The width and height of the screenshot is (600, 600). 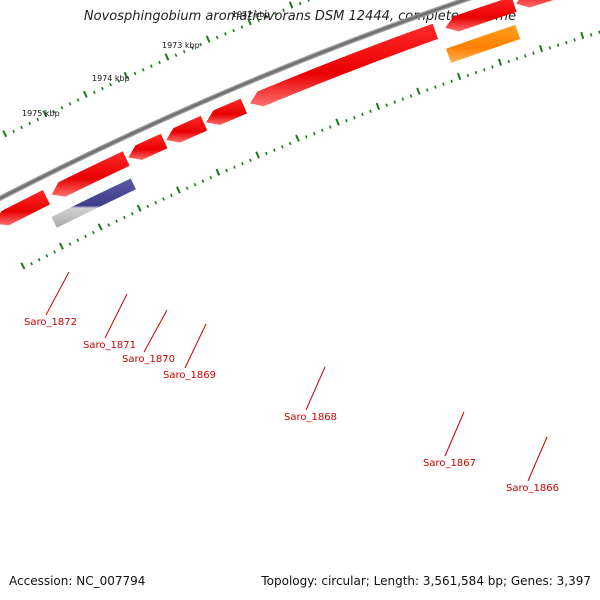 What do you see at coordinates (532, 488) in the screenshot?
I see `gene-label: Saro_1866` at bounding box center [532, 488].